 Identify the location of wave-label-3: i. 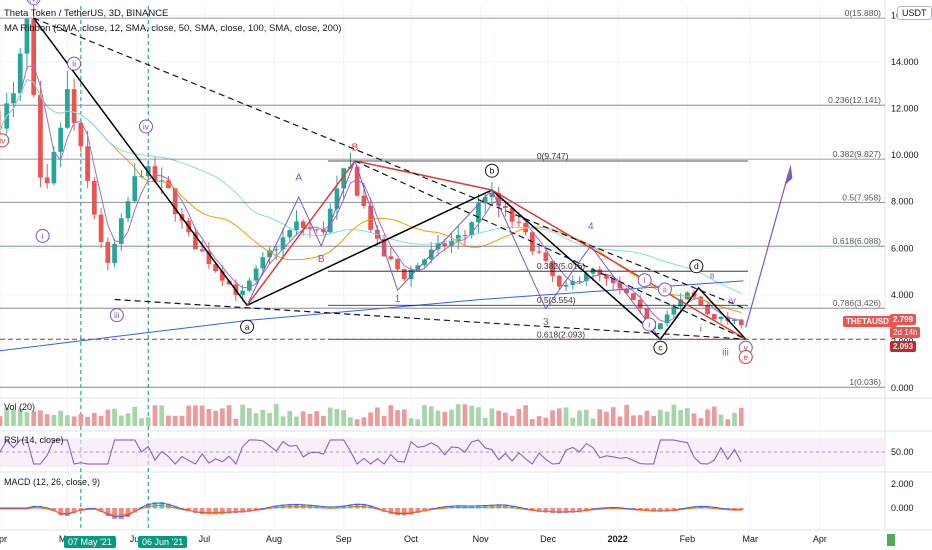
(43, 236).